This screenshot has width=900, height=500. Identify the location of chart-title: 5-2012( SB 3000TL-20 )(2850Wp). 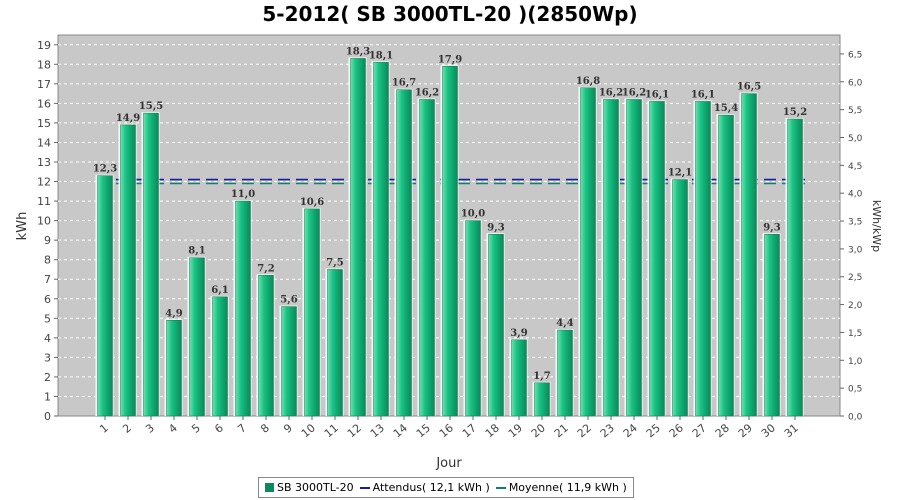
(450, 14).